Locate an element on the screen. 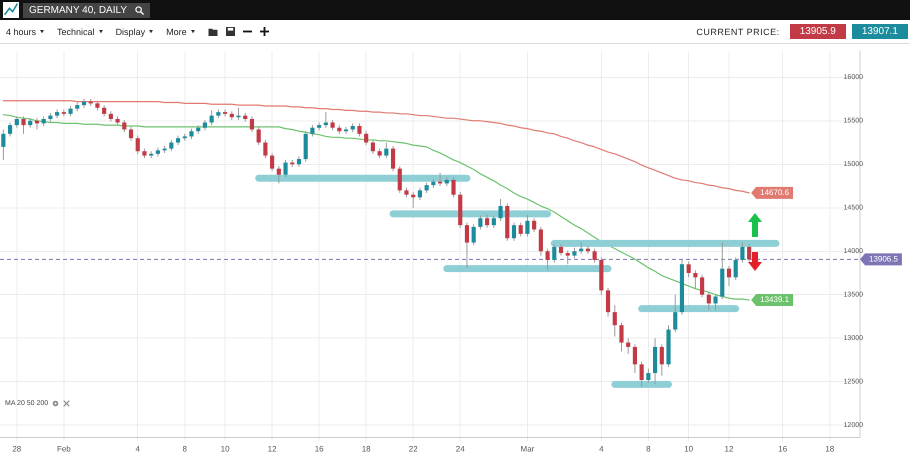 The height and width of the screenshot is (457, 910). text: 4 hours is located at coordinates (21, 31).